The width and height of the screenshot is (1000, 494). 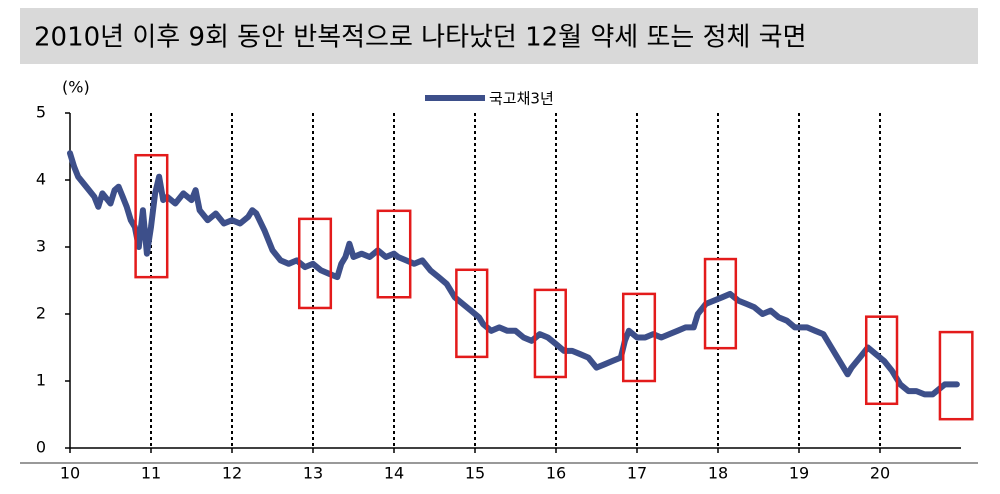 What do you see at coordinates (232, 473) in the screenshot?
I see `x-tick-label: 12` at bounding box center [232, 473].